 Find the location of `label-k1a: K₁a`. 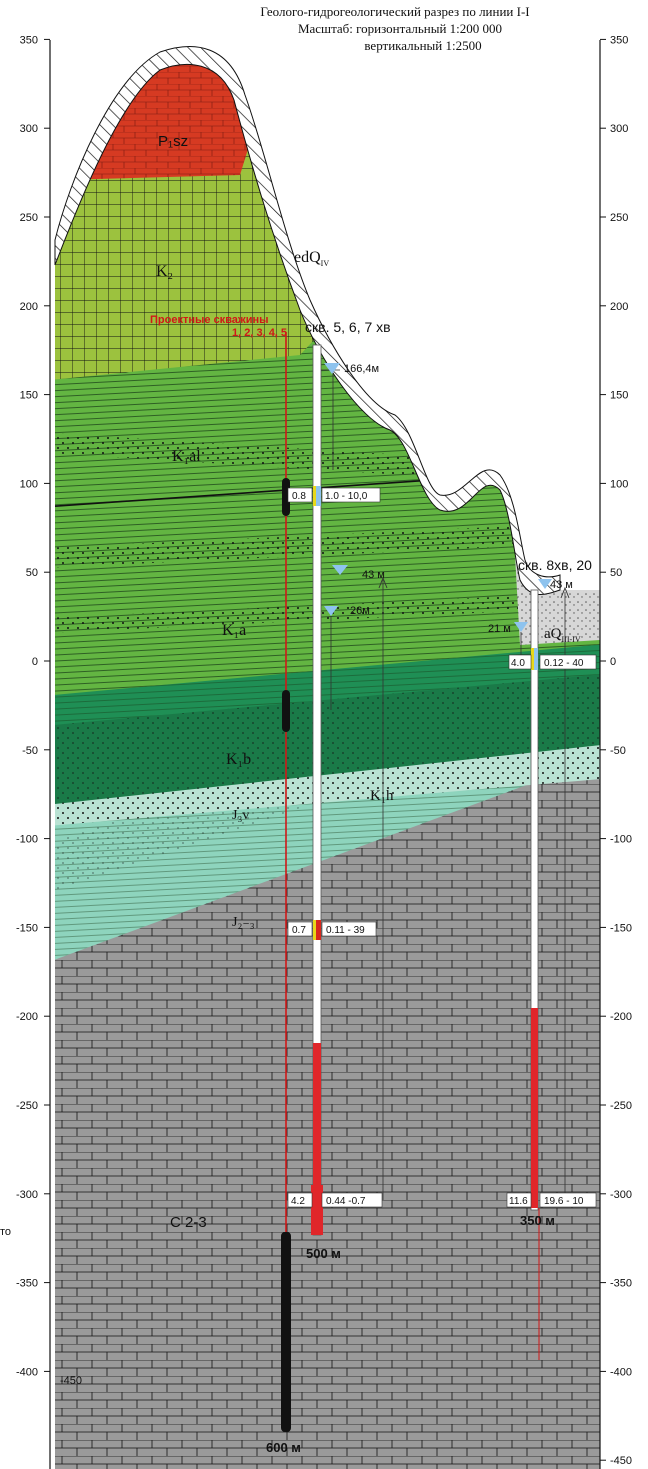

label-k1a: K₁a is located at coordinates (234, 630).